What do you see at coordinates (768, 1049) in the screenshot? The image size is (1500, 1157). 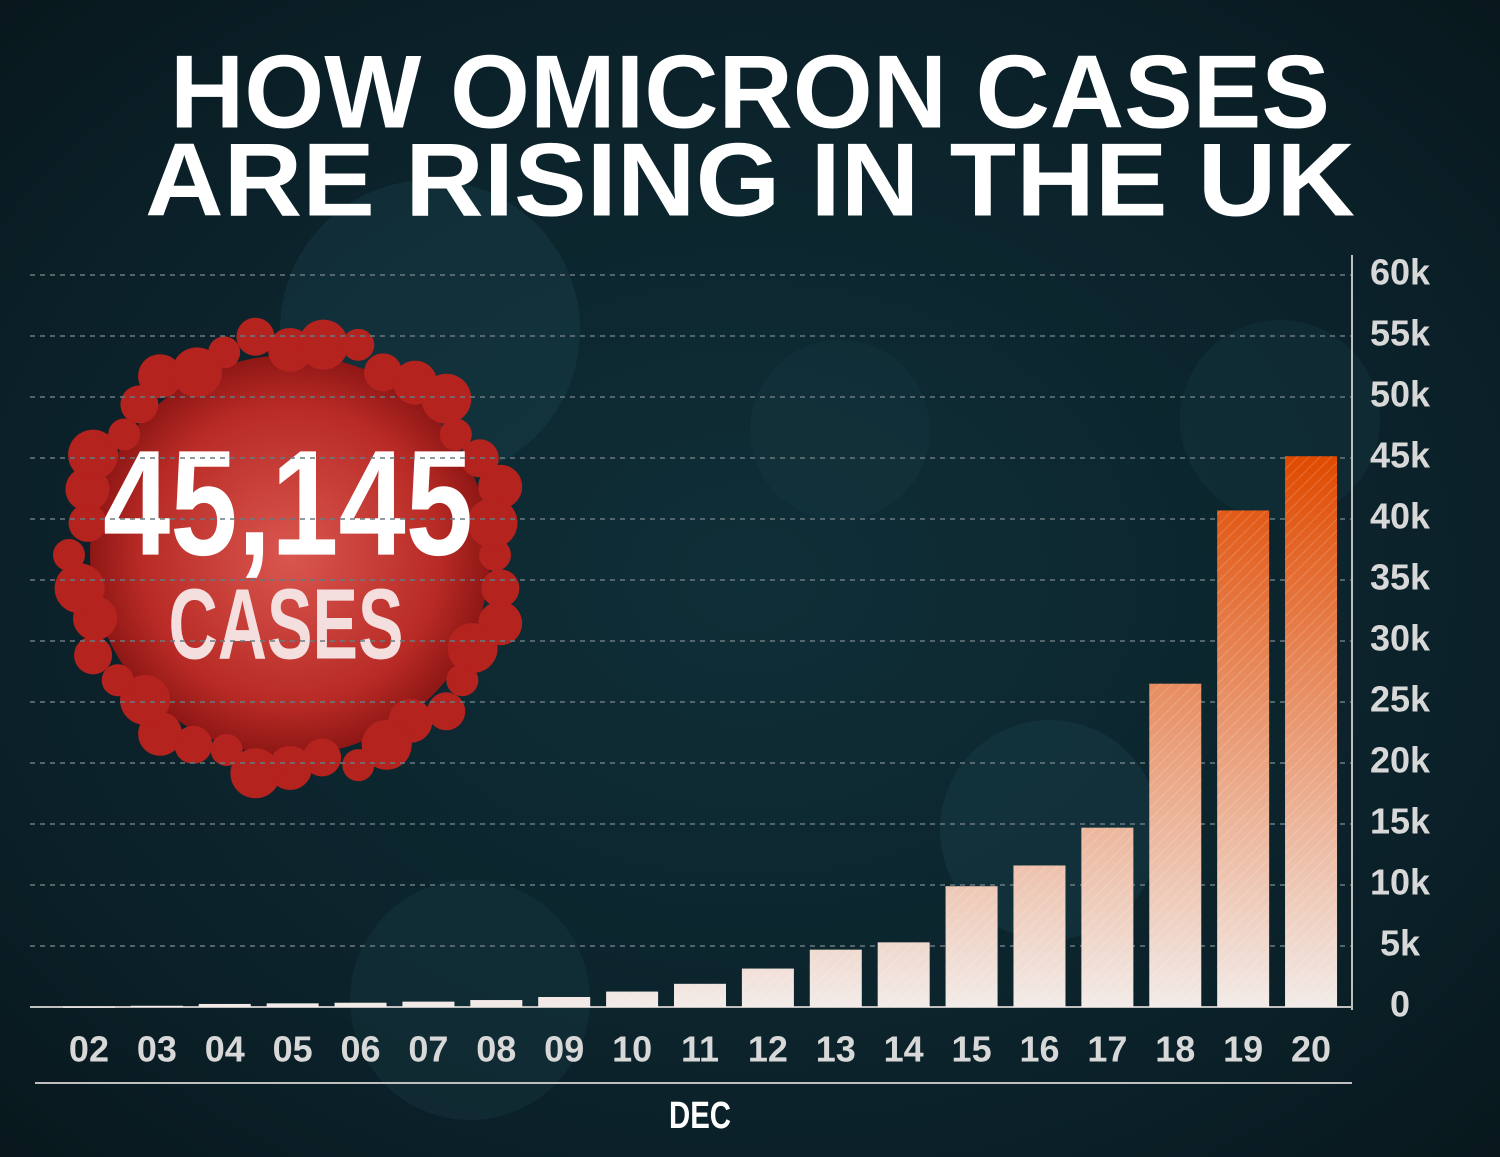 I see `x-tick-label: 12` at bounding box center [768, 1049].